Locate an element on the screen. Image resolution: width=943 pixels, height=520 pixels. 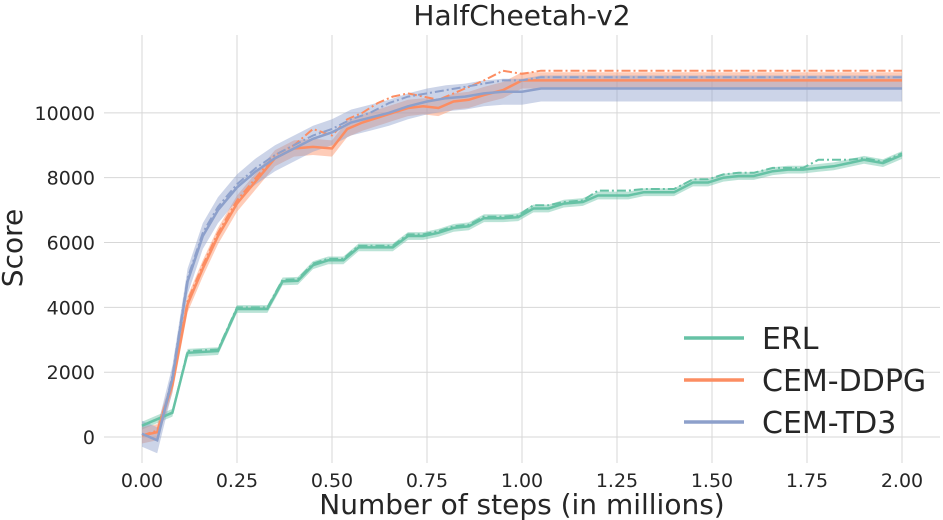
legend-label-erl: ERL is located at coordinates (790, 339).